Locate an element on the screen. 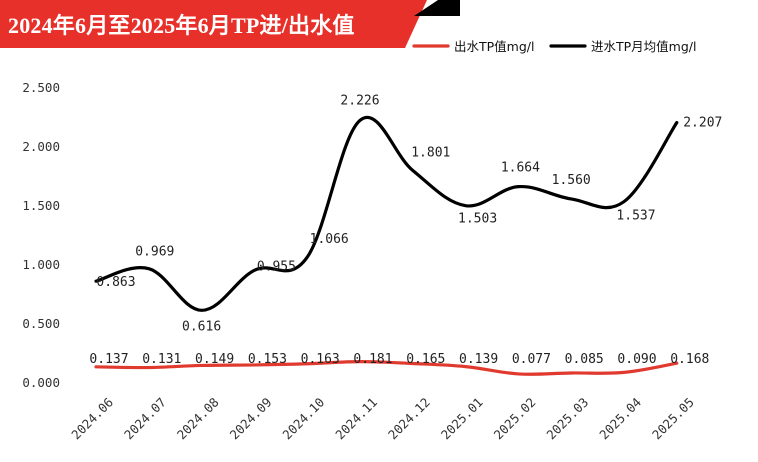 The height and width of the screenshot is (462, 758). data-label-outflow: 0.153 is located at coordinates (267, 359).